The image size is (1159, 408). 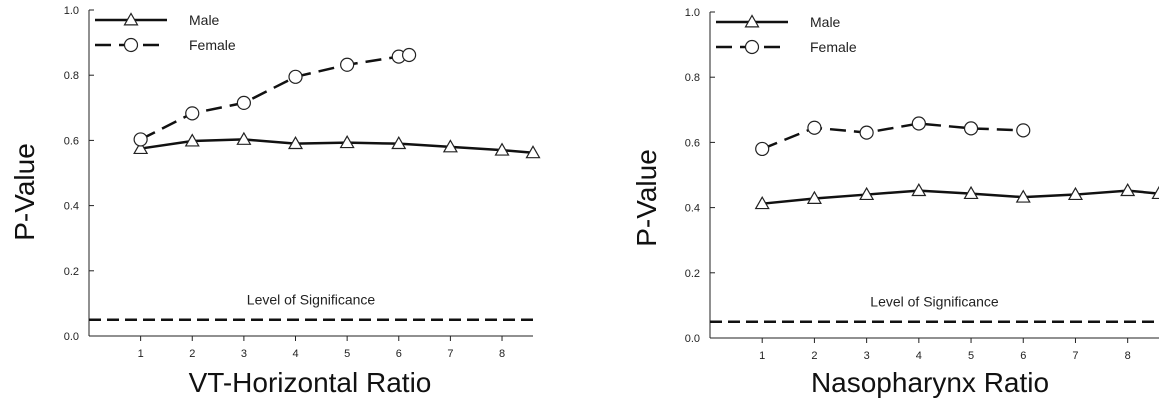 I want to click on x-axis-title: Nasopharynx Ratio, so click(x=930, y=382).